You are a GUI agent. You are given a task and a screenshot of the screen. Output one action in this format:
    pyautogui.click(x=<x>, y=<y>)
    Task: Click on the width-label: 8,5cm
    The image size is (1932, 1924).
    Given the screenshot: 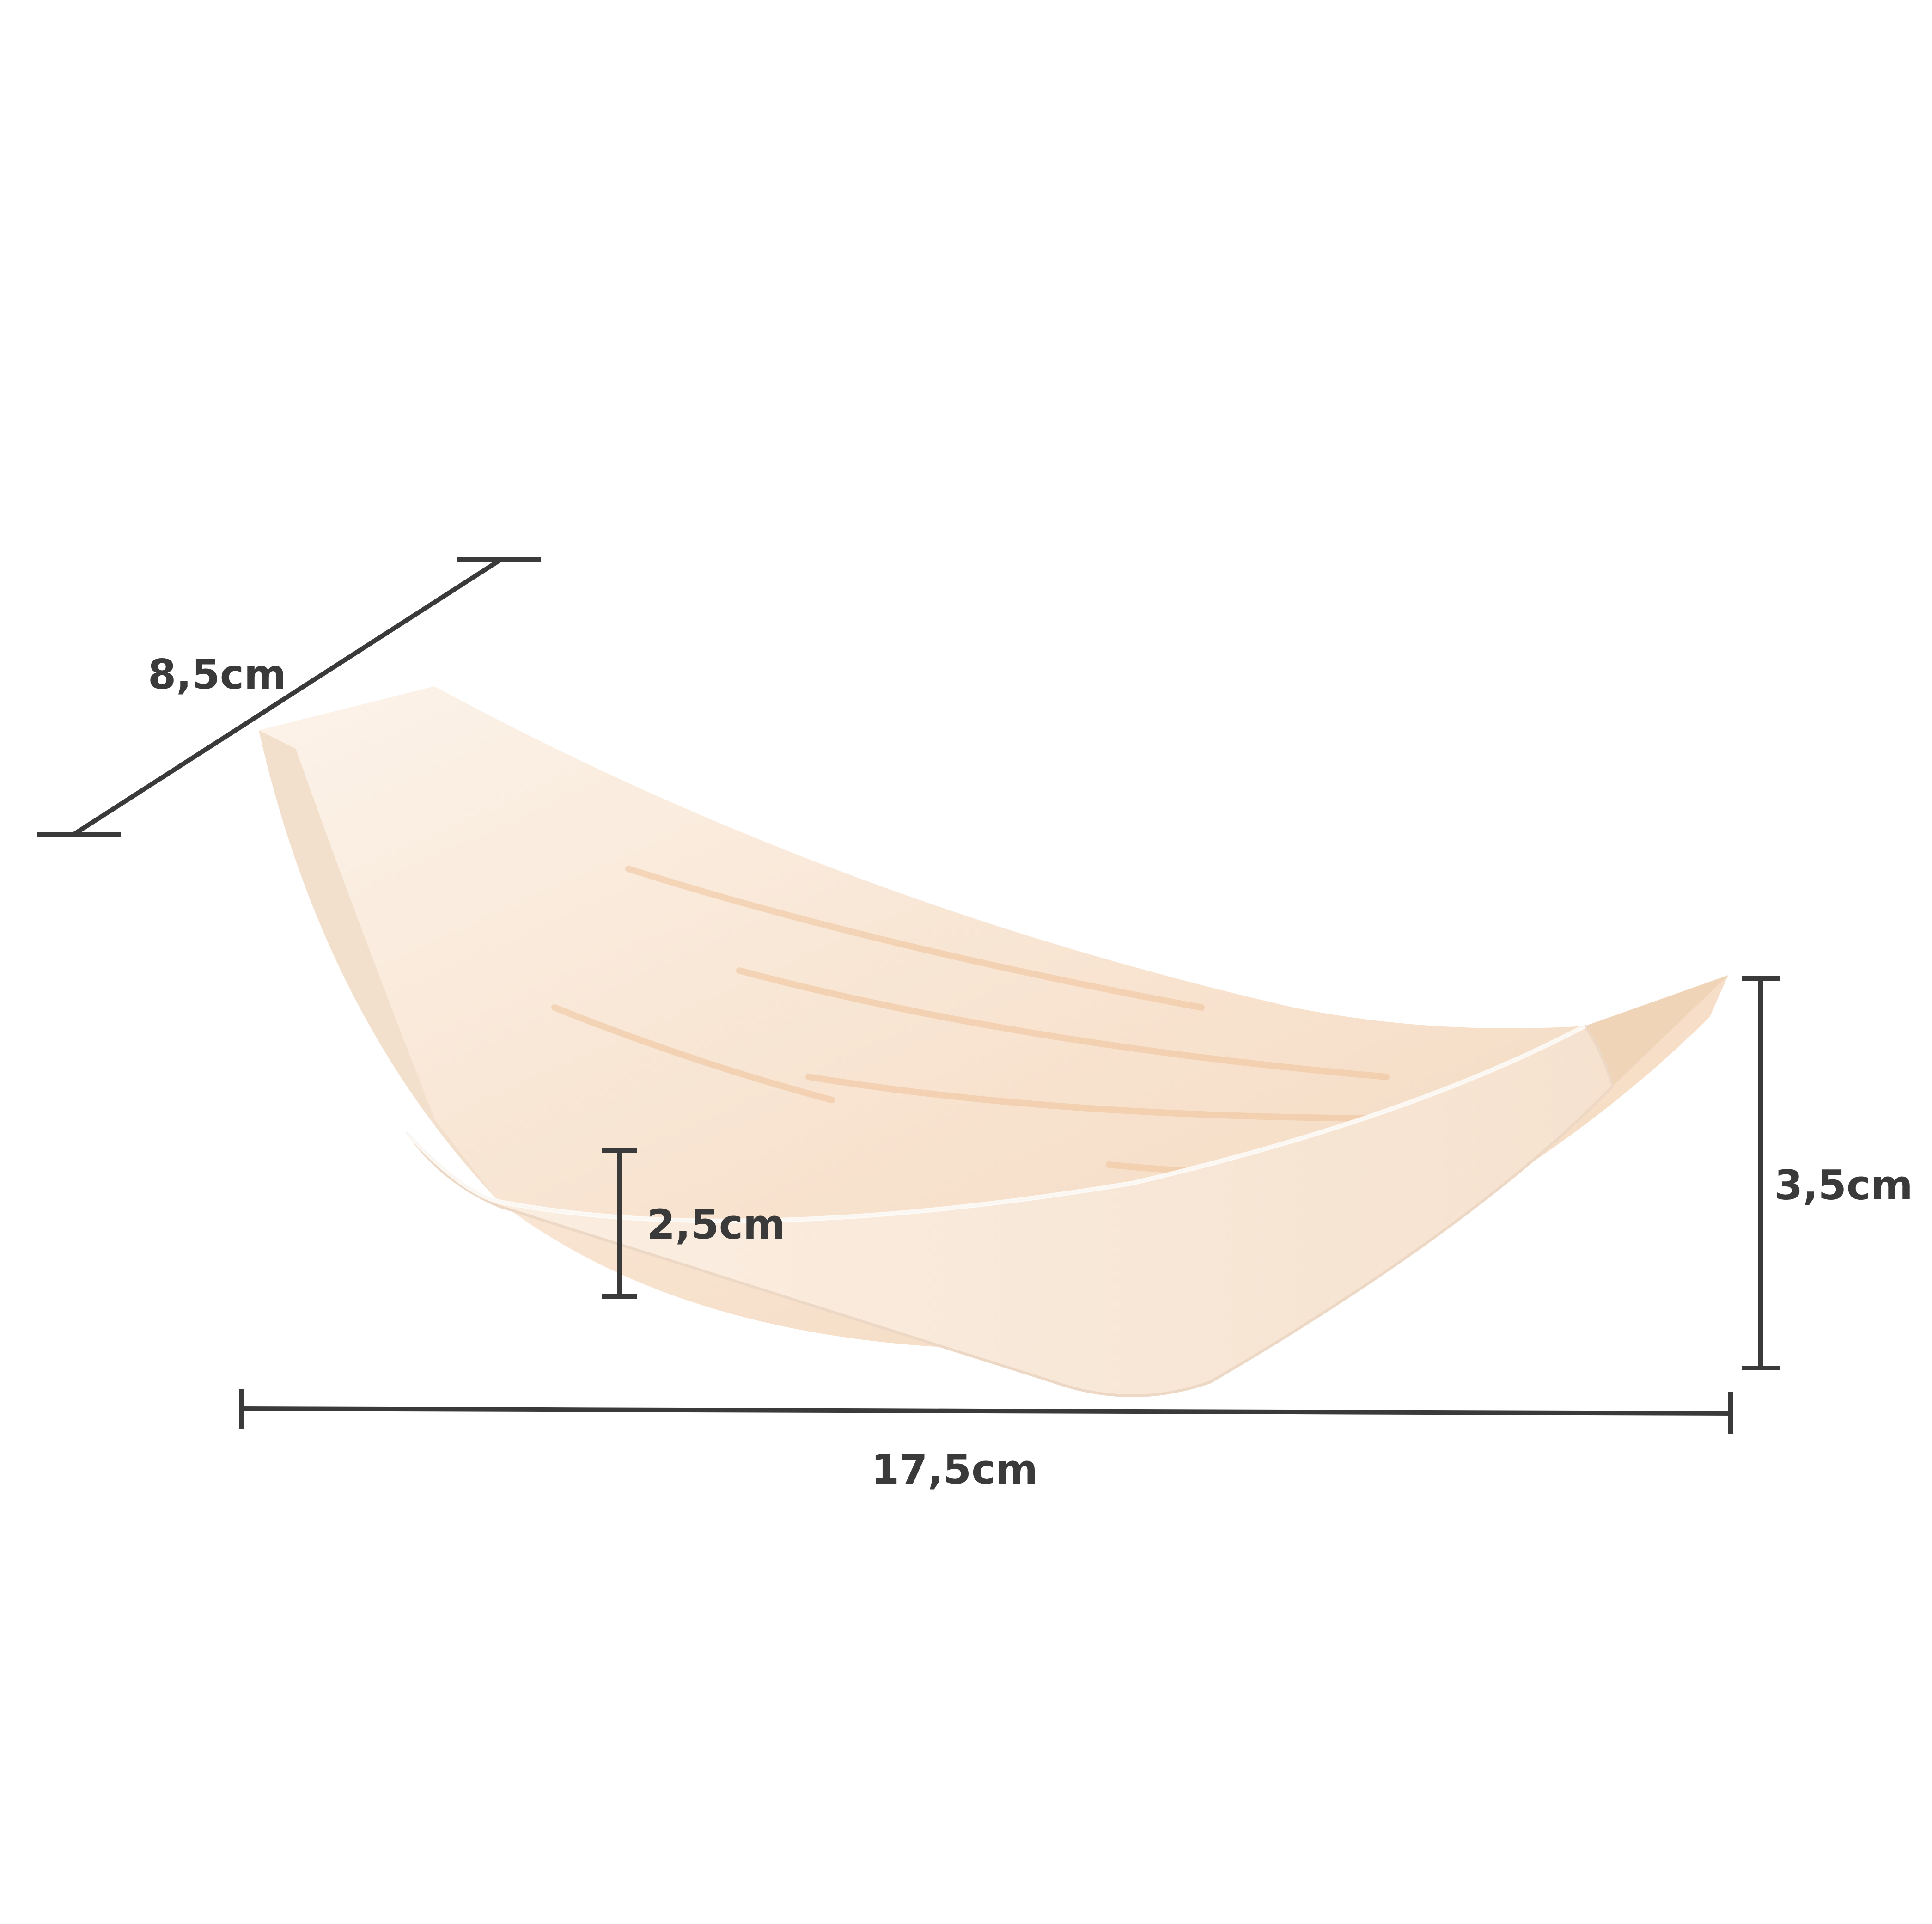 What is the action you would take?
    pyautogui.click(x=217, y=675)
    